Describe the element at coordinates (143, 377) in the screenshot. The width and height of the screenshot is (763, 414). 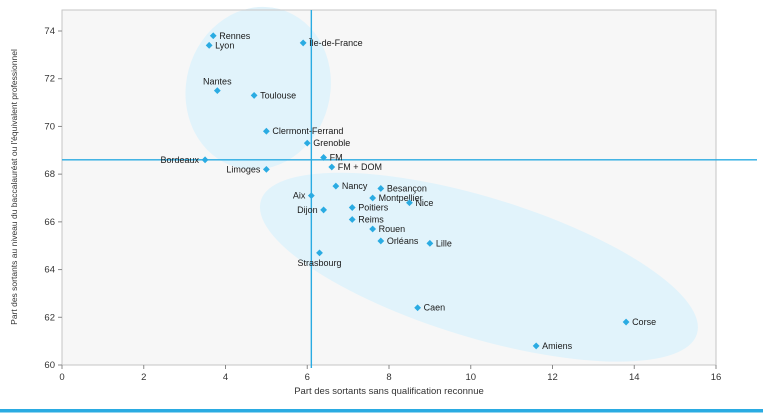
I see `x-tick-label: 2` at that location.